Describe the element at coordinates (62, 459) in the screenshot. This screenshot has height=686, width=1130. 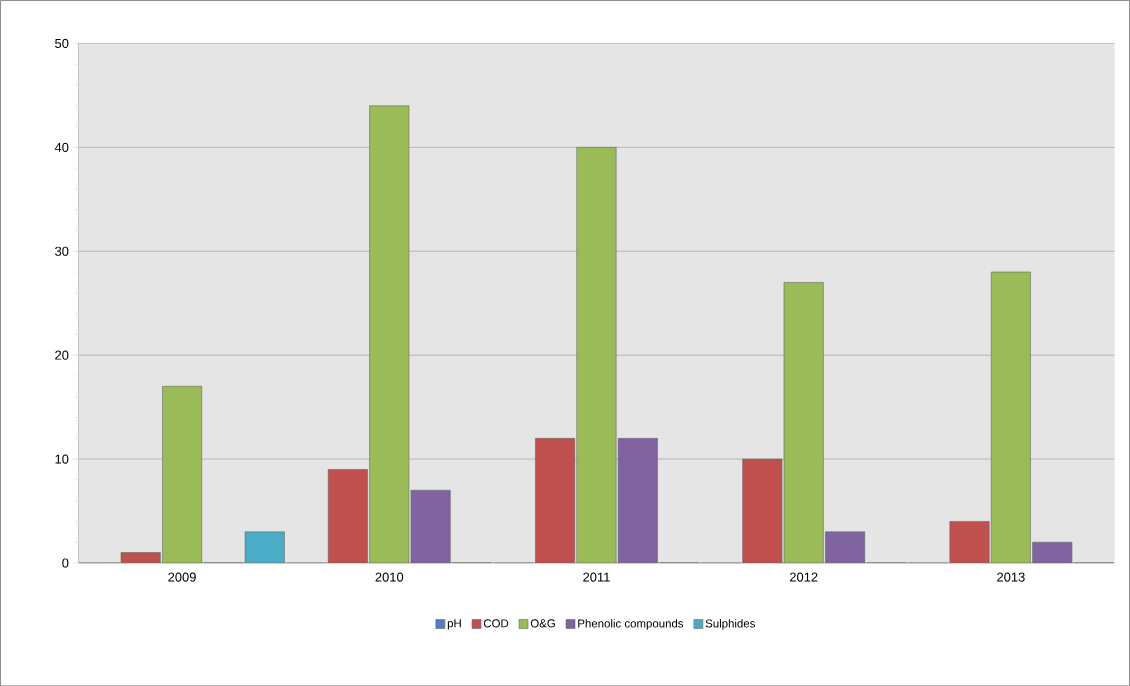
I see `y-tick-label: 10` at that location.